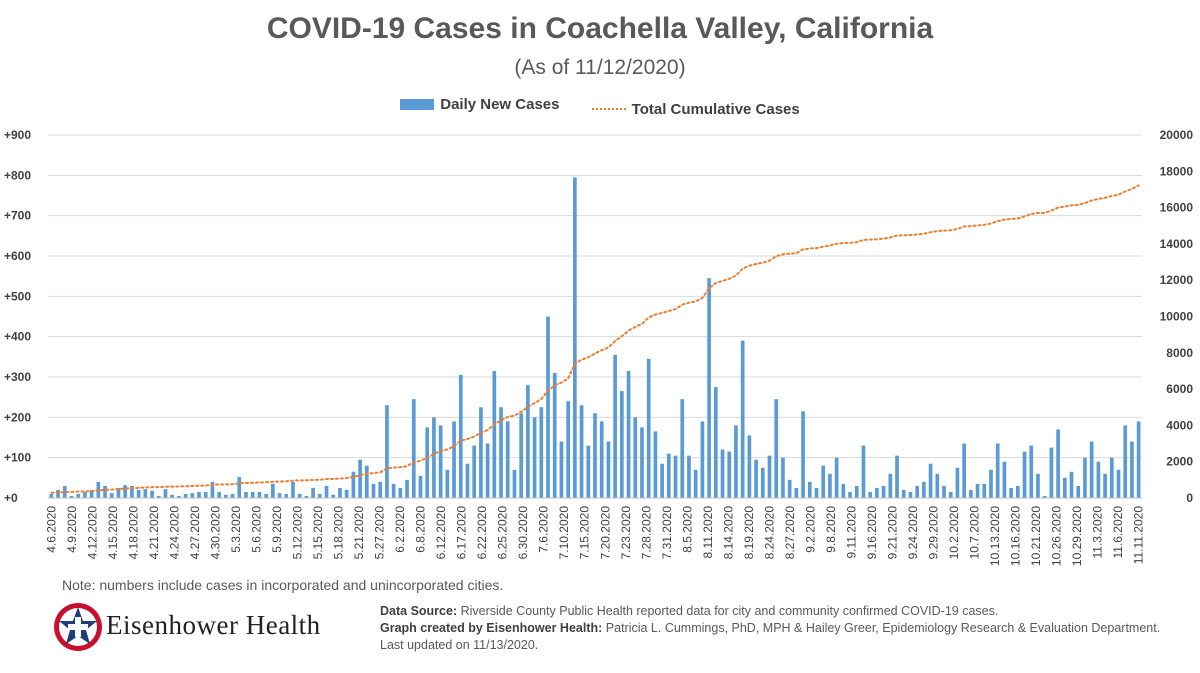 The height and width of the screenshot is (673, 1200). Describe the element at coordinates (503, 533) in the screenshot. I see `x-tick-label: 6.25.2020` at that location.